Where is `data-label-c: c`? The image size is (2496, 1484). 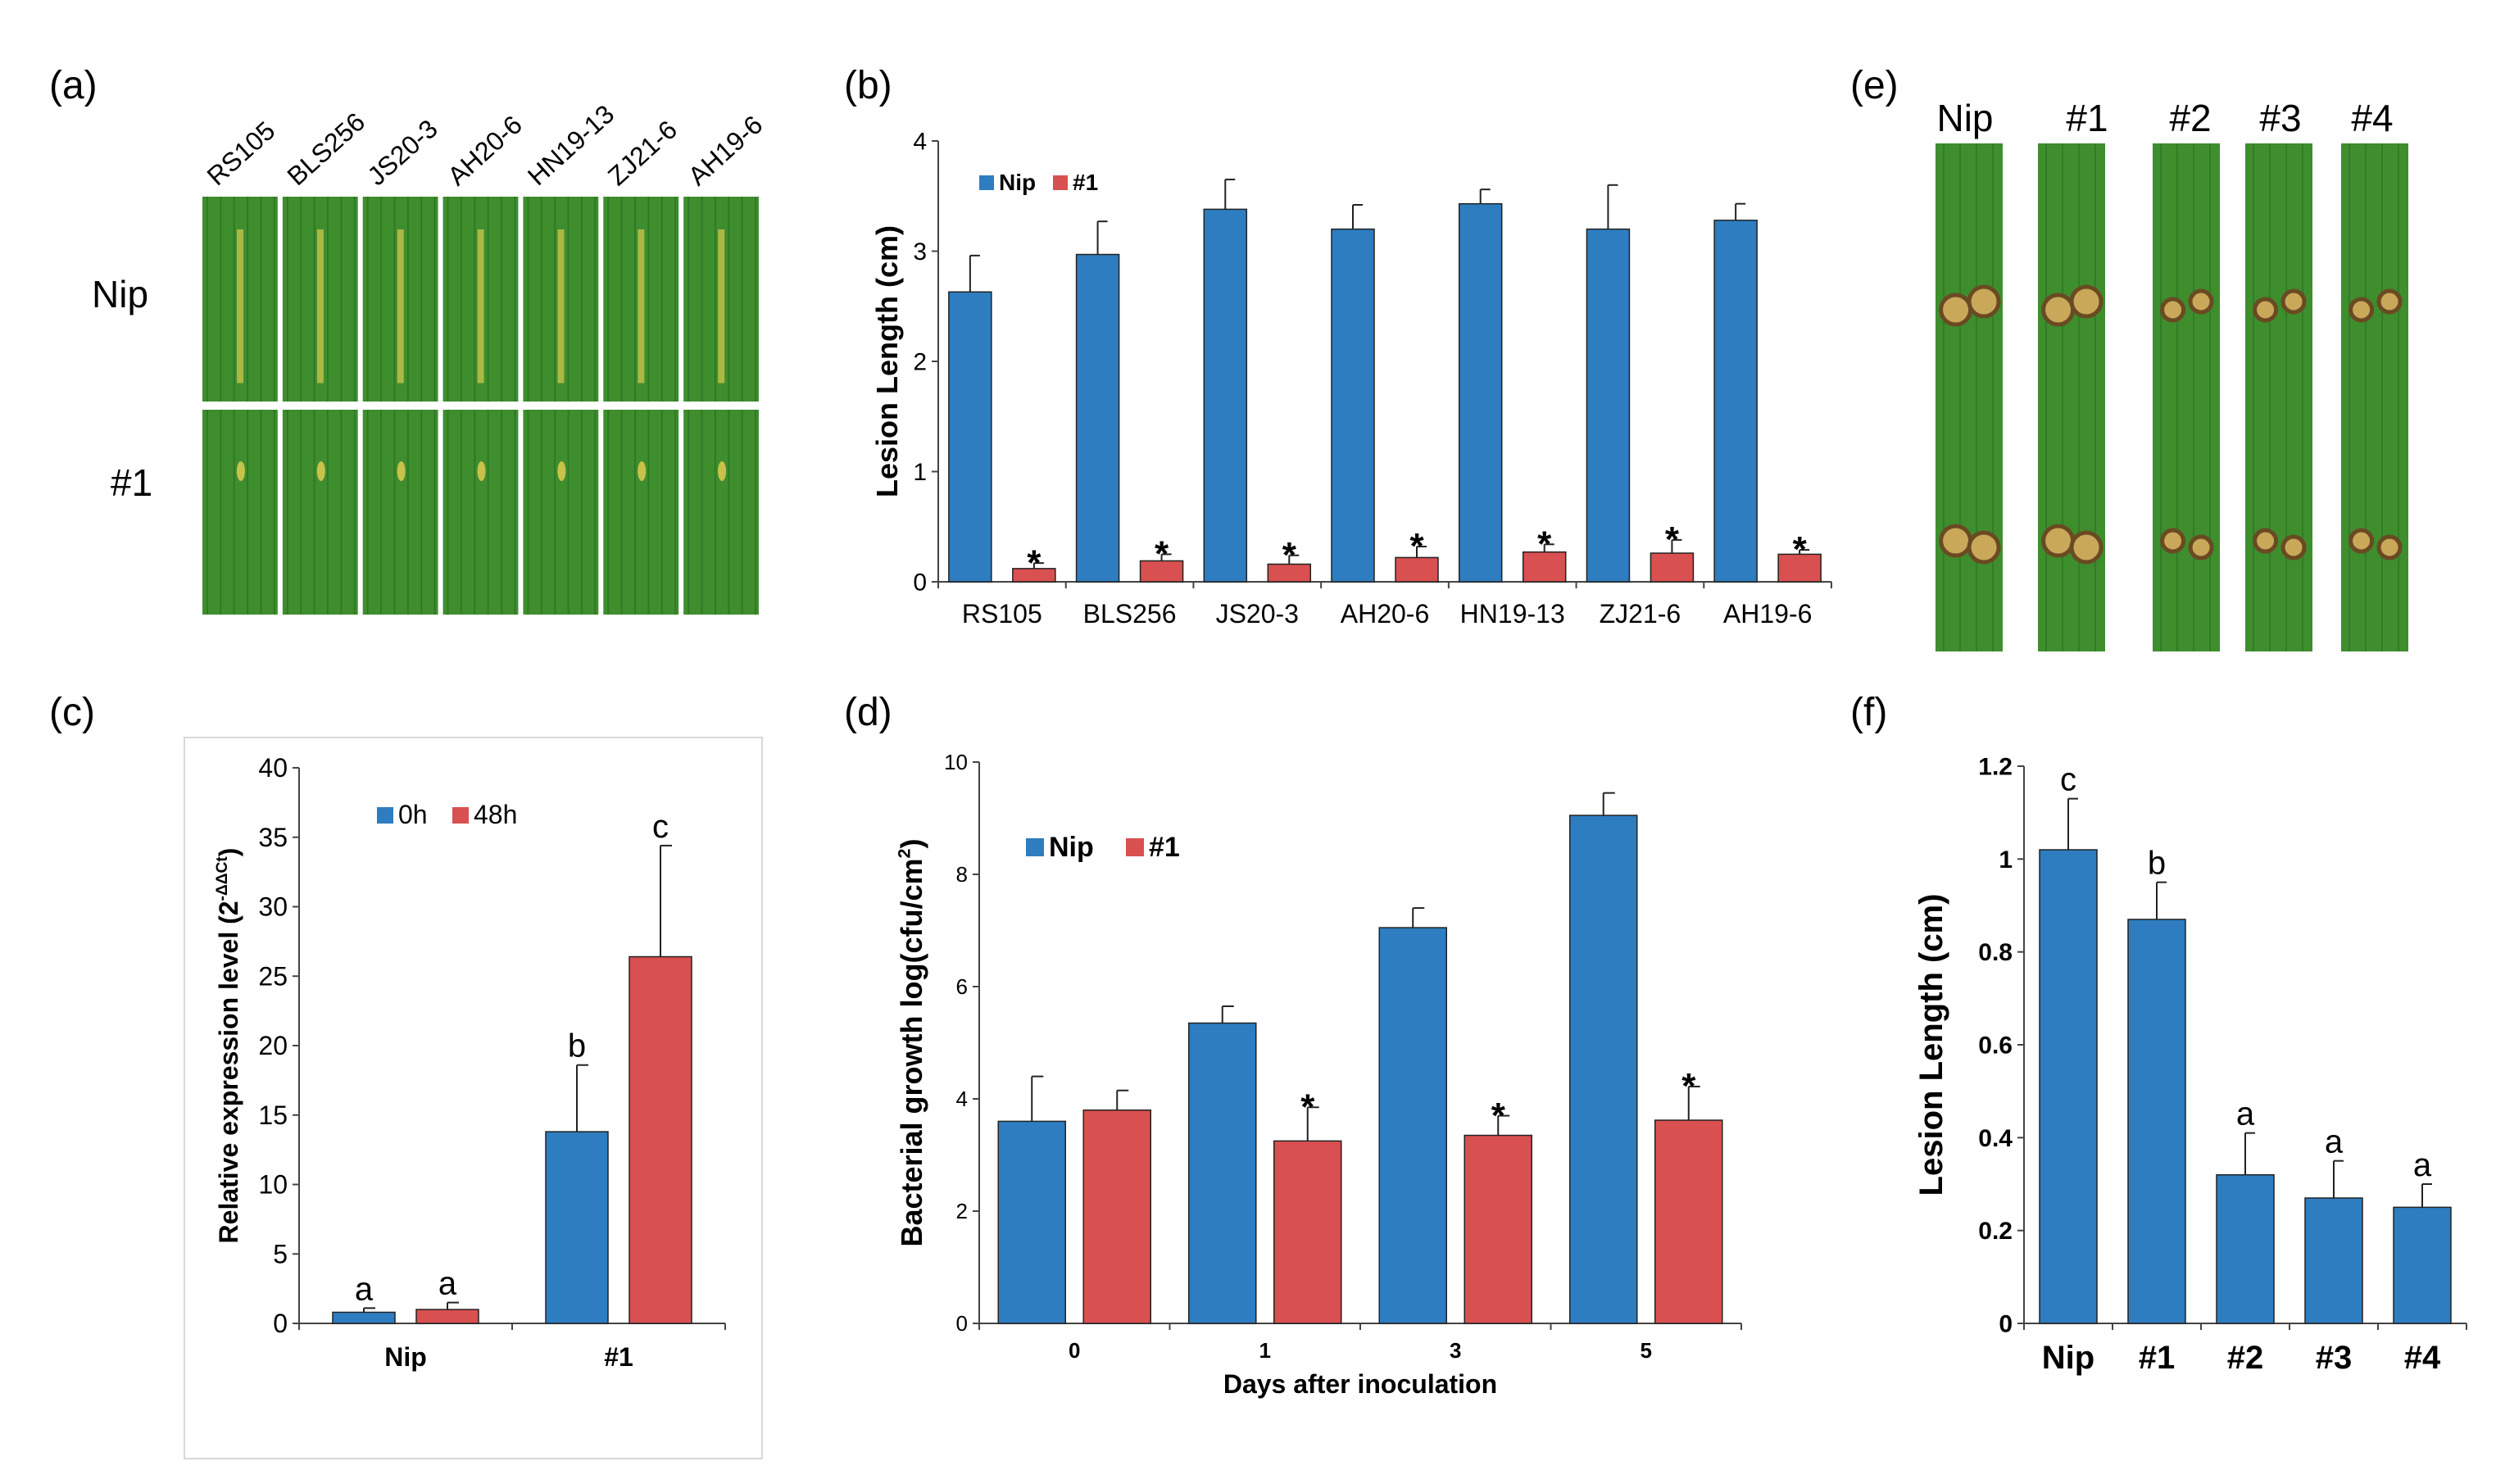
data-label-c: c is located at coordinates (660, 827).